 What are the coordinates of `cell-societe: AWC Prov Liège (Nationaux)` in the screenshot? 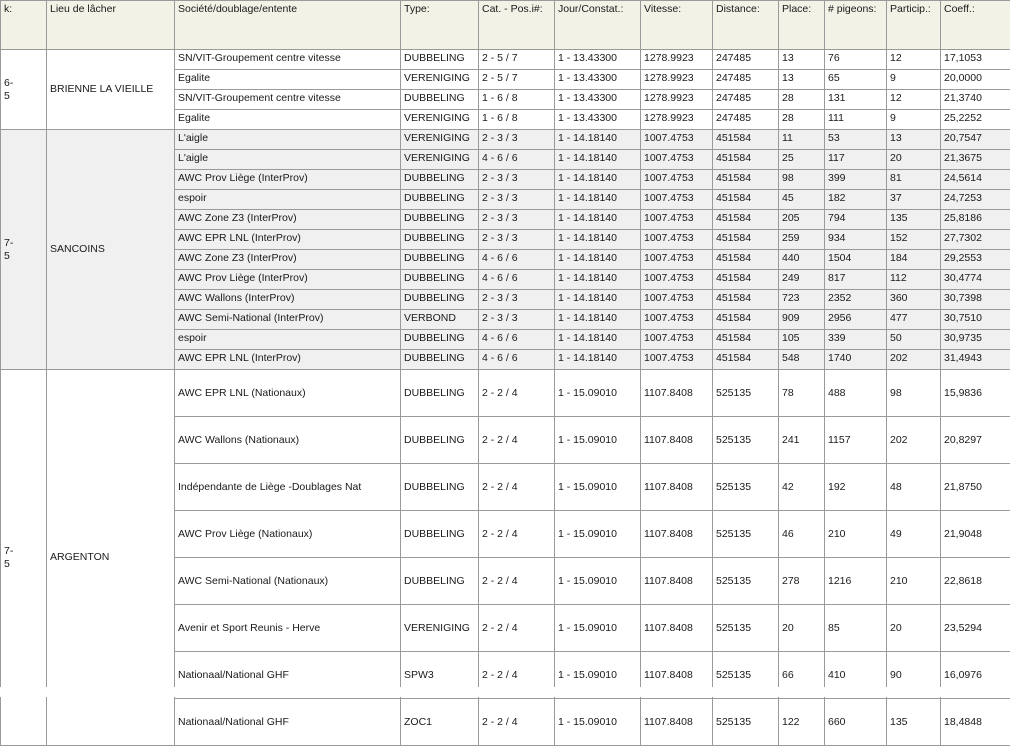 It's located at (288, 534).